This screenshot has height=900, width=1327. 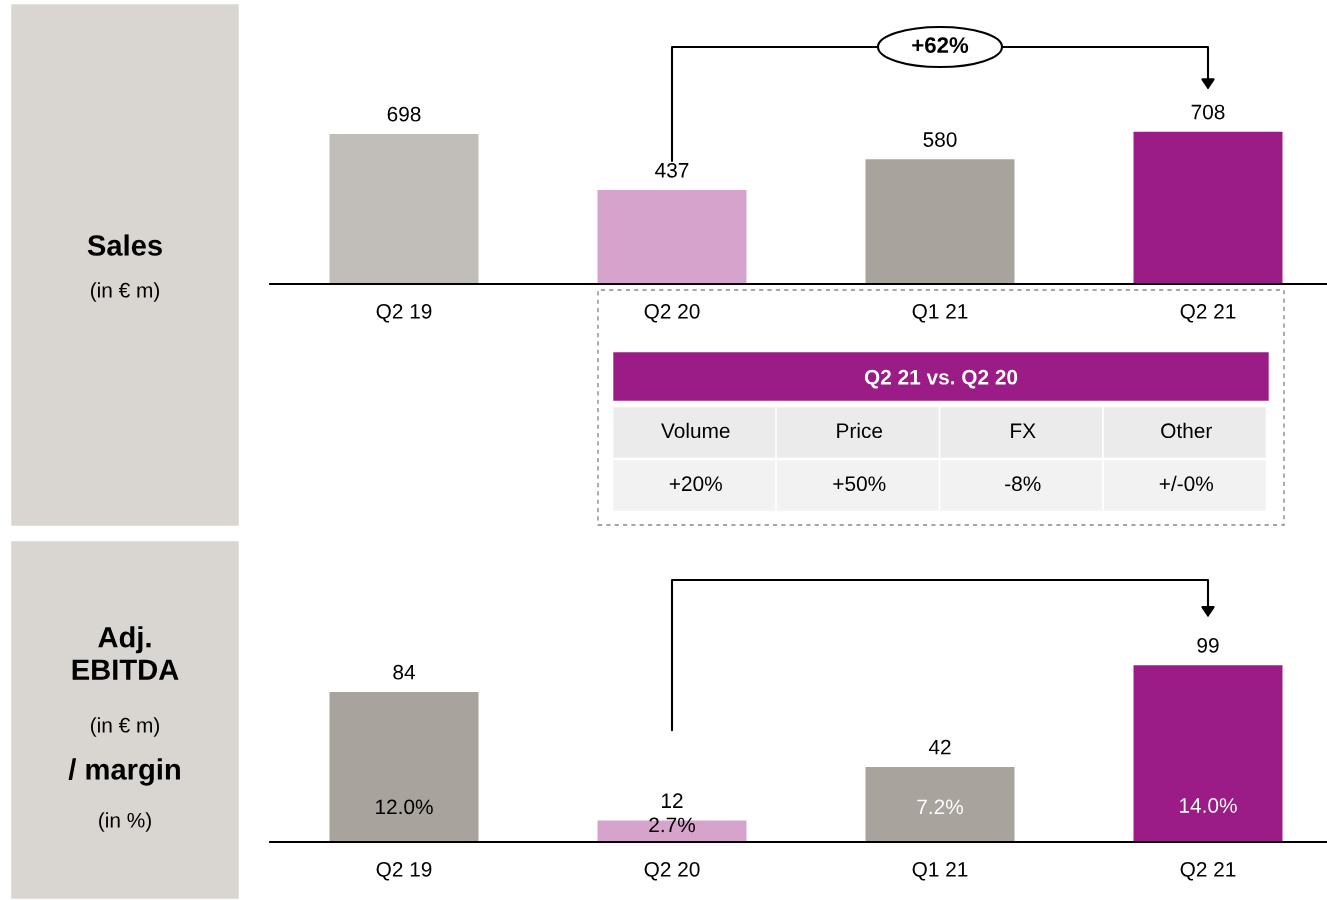 I want to click on annotation: 2.7%, so click(x=672, y=825).